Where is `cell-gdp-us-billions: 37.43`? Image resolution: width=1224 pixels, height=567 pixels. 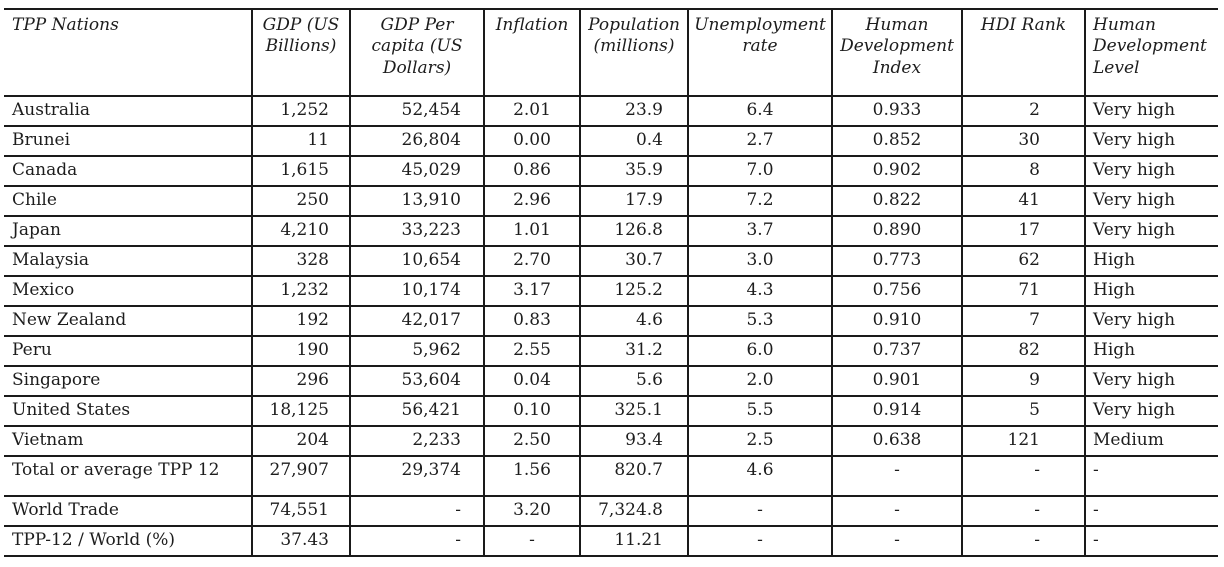
cell-gdp-us-billions: 37.43 is located at coordinates (301, 541).